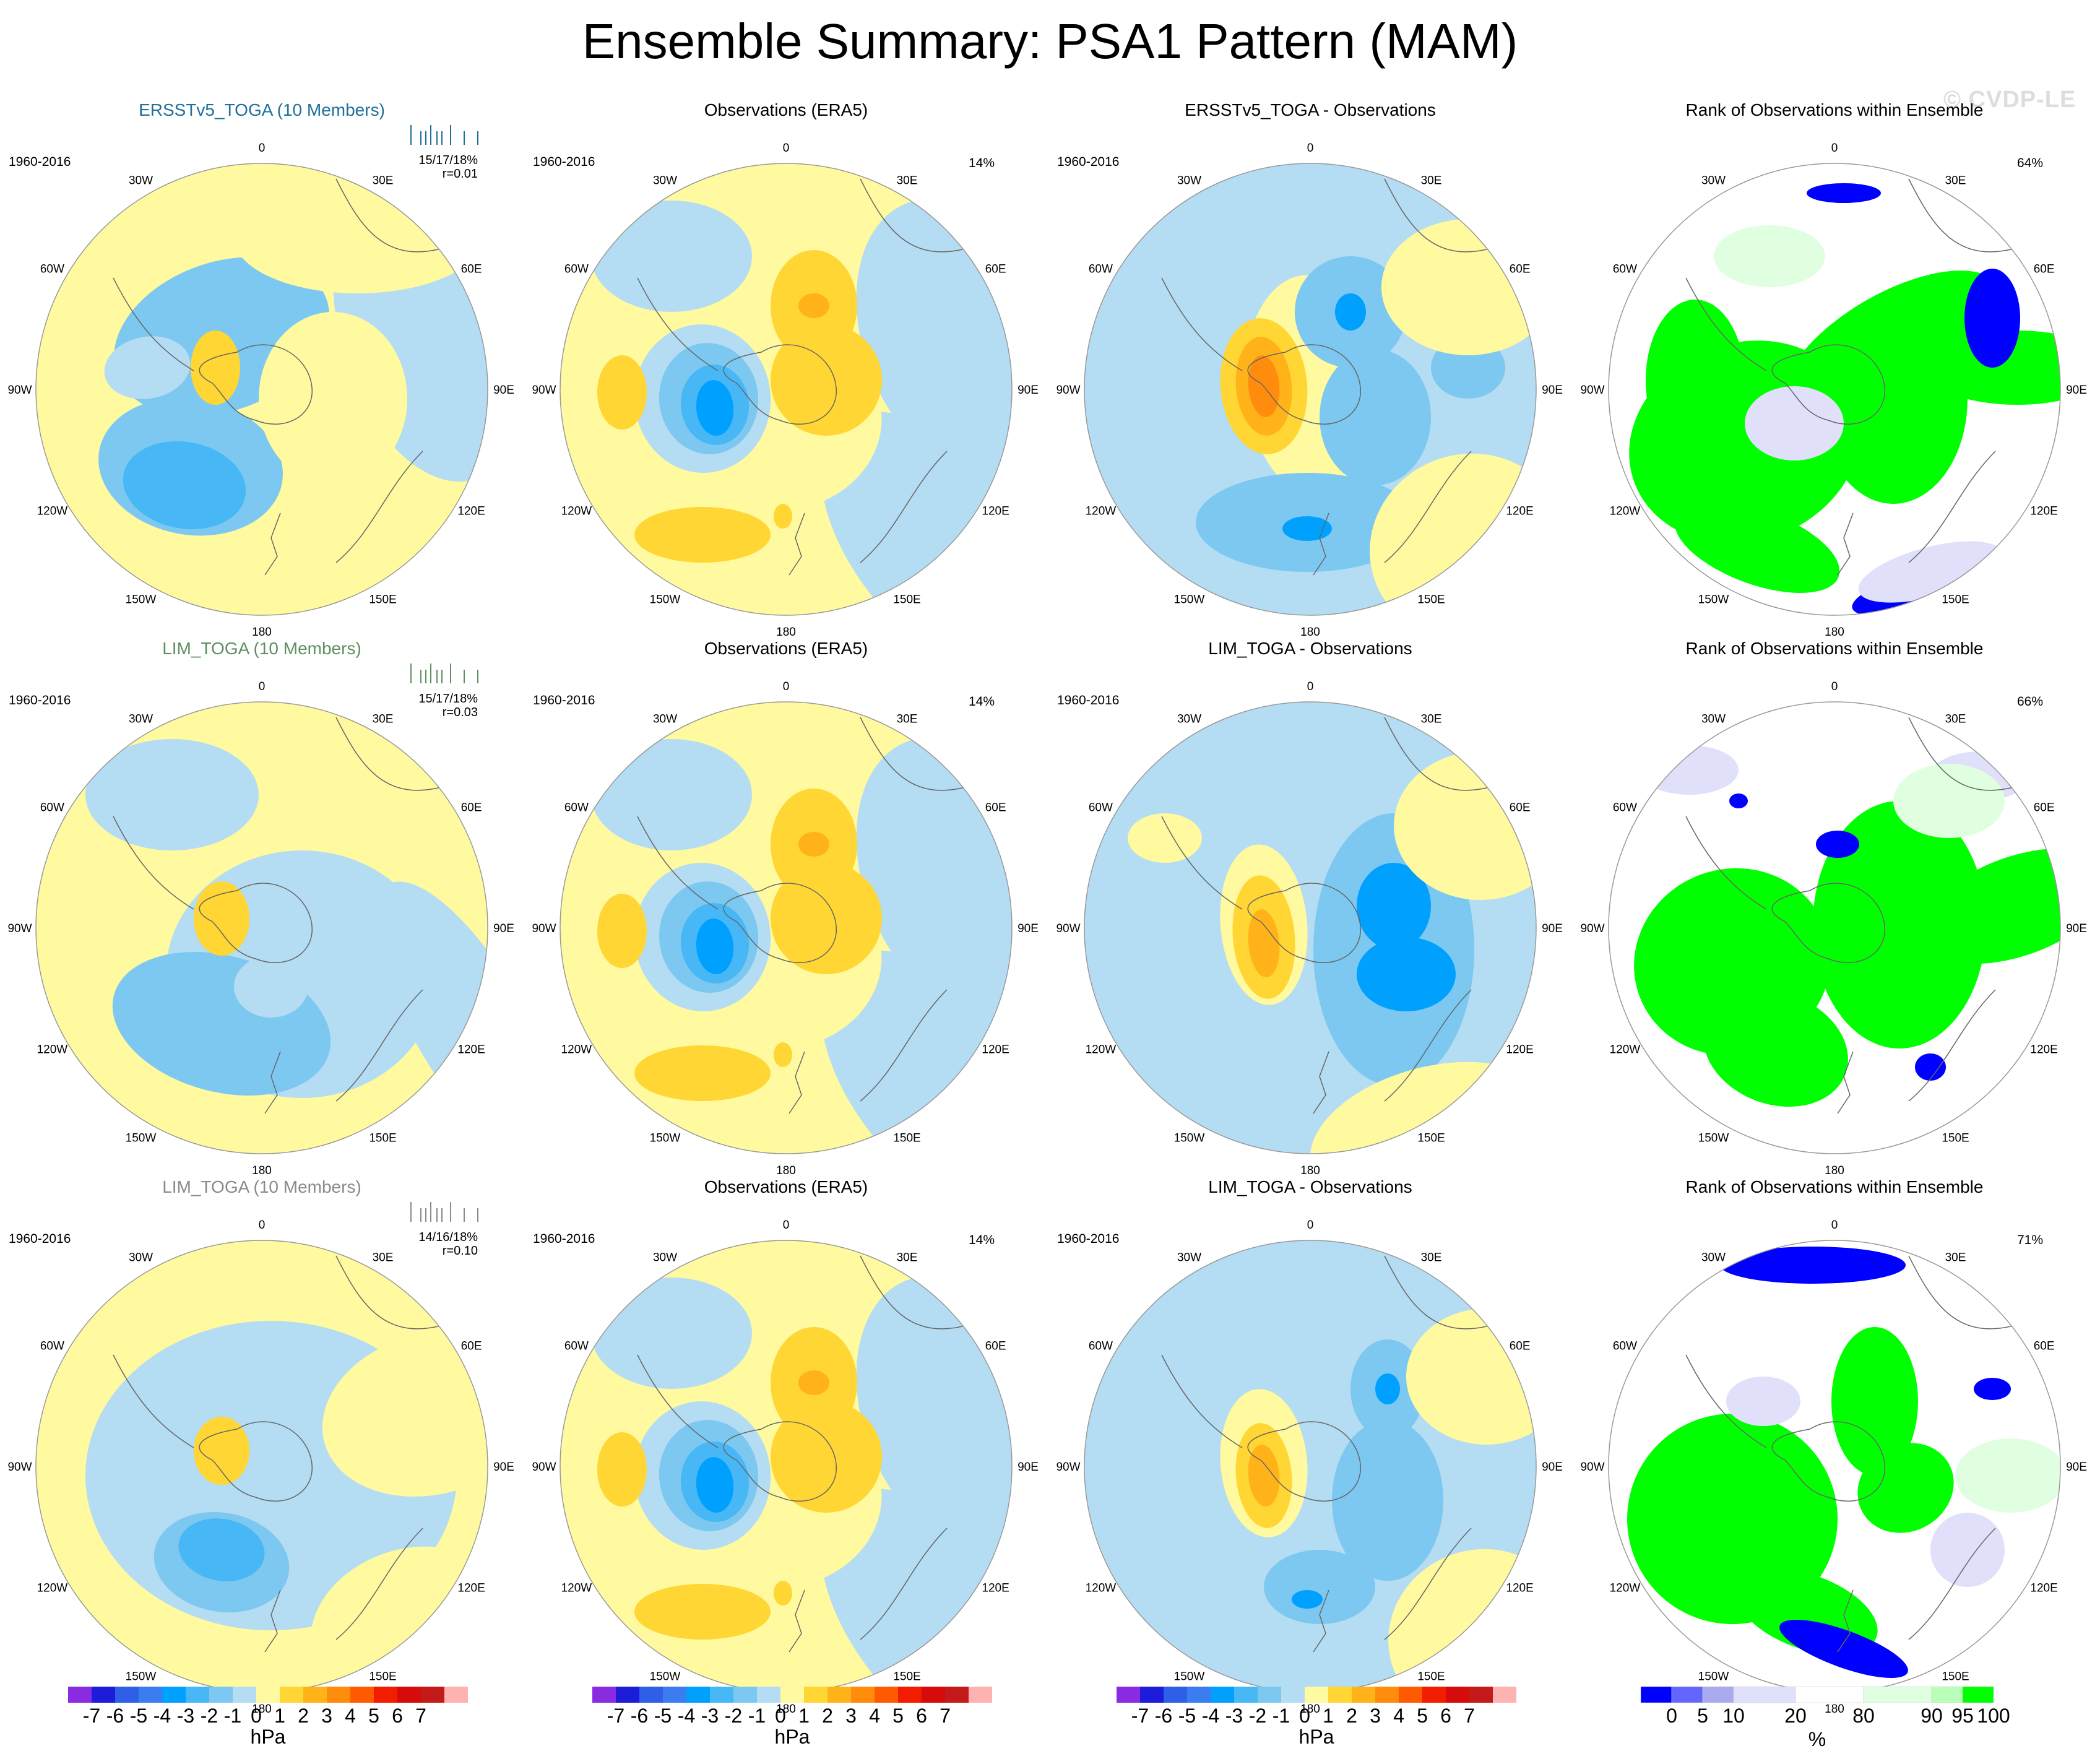 Image resolution: width=2100 pixels, height=1764 pixels. I want to click on observations-title: Observations (ERA5), so click(786, 648).